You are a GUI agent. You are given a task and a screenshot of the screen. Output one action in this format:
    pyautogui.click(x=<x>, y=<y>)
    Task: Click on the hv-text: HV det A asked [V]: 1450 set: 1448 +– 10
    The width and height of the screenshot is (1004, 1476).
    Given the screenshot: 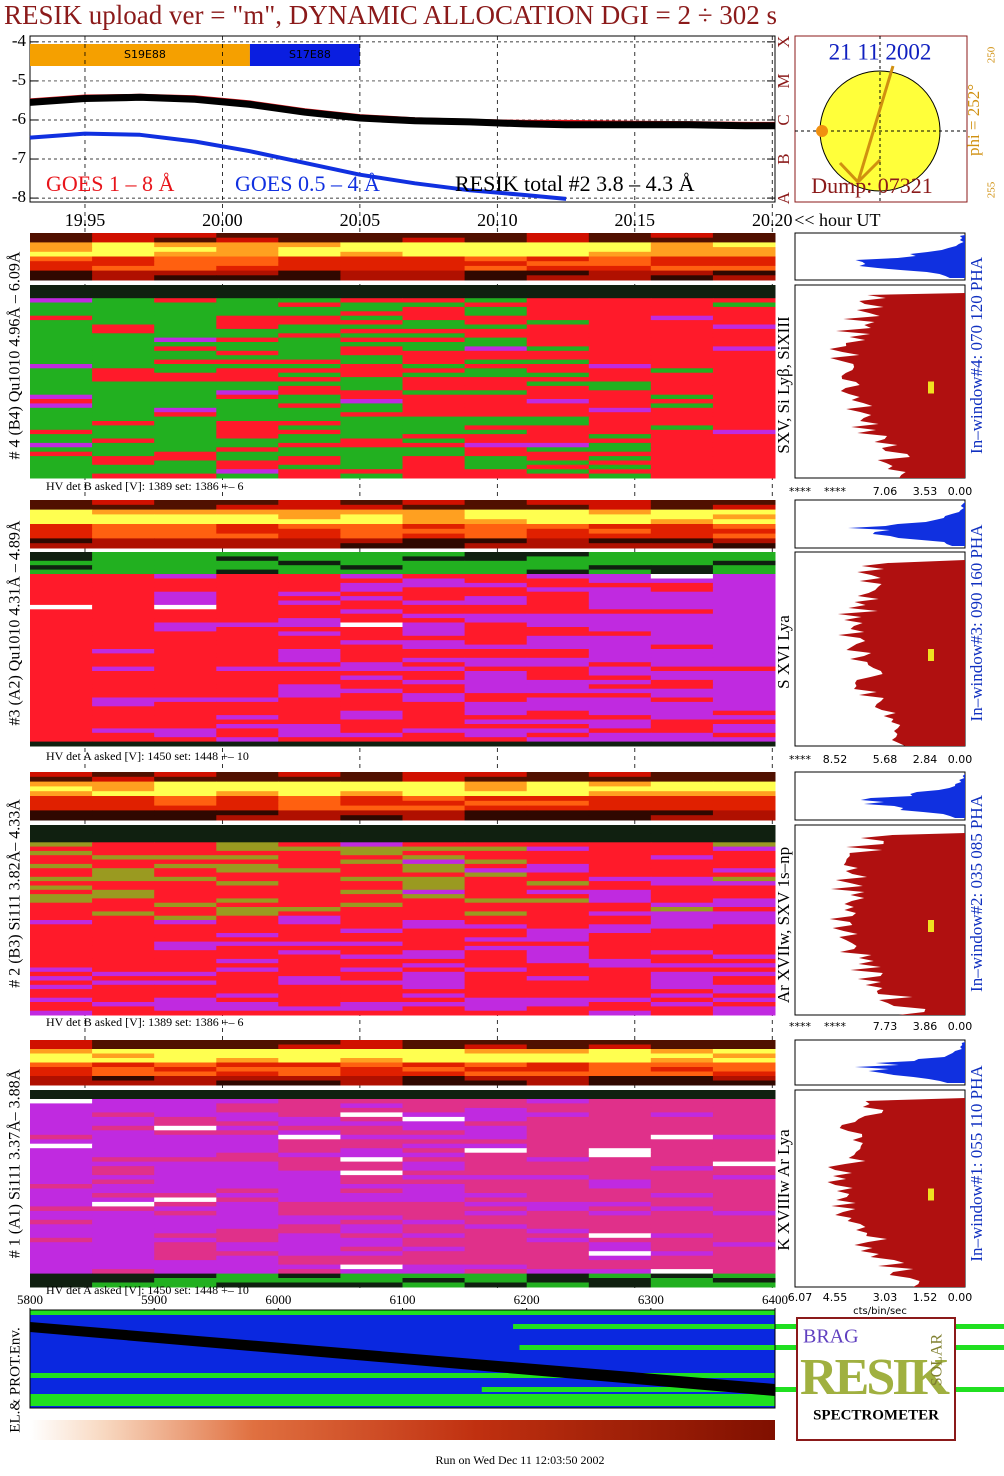 What is the action you would take?
    pyautogui.click(x=147, y=1290)
    